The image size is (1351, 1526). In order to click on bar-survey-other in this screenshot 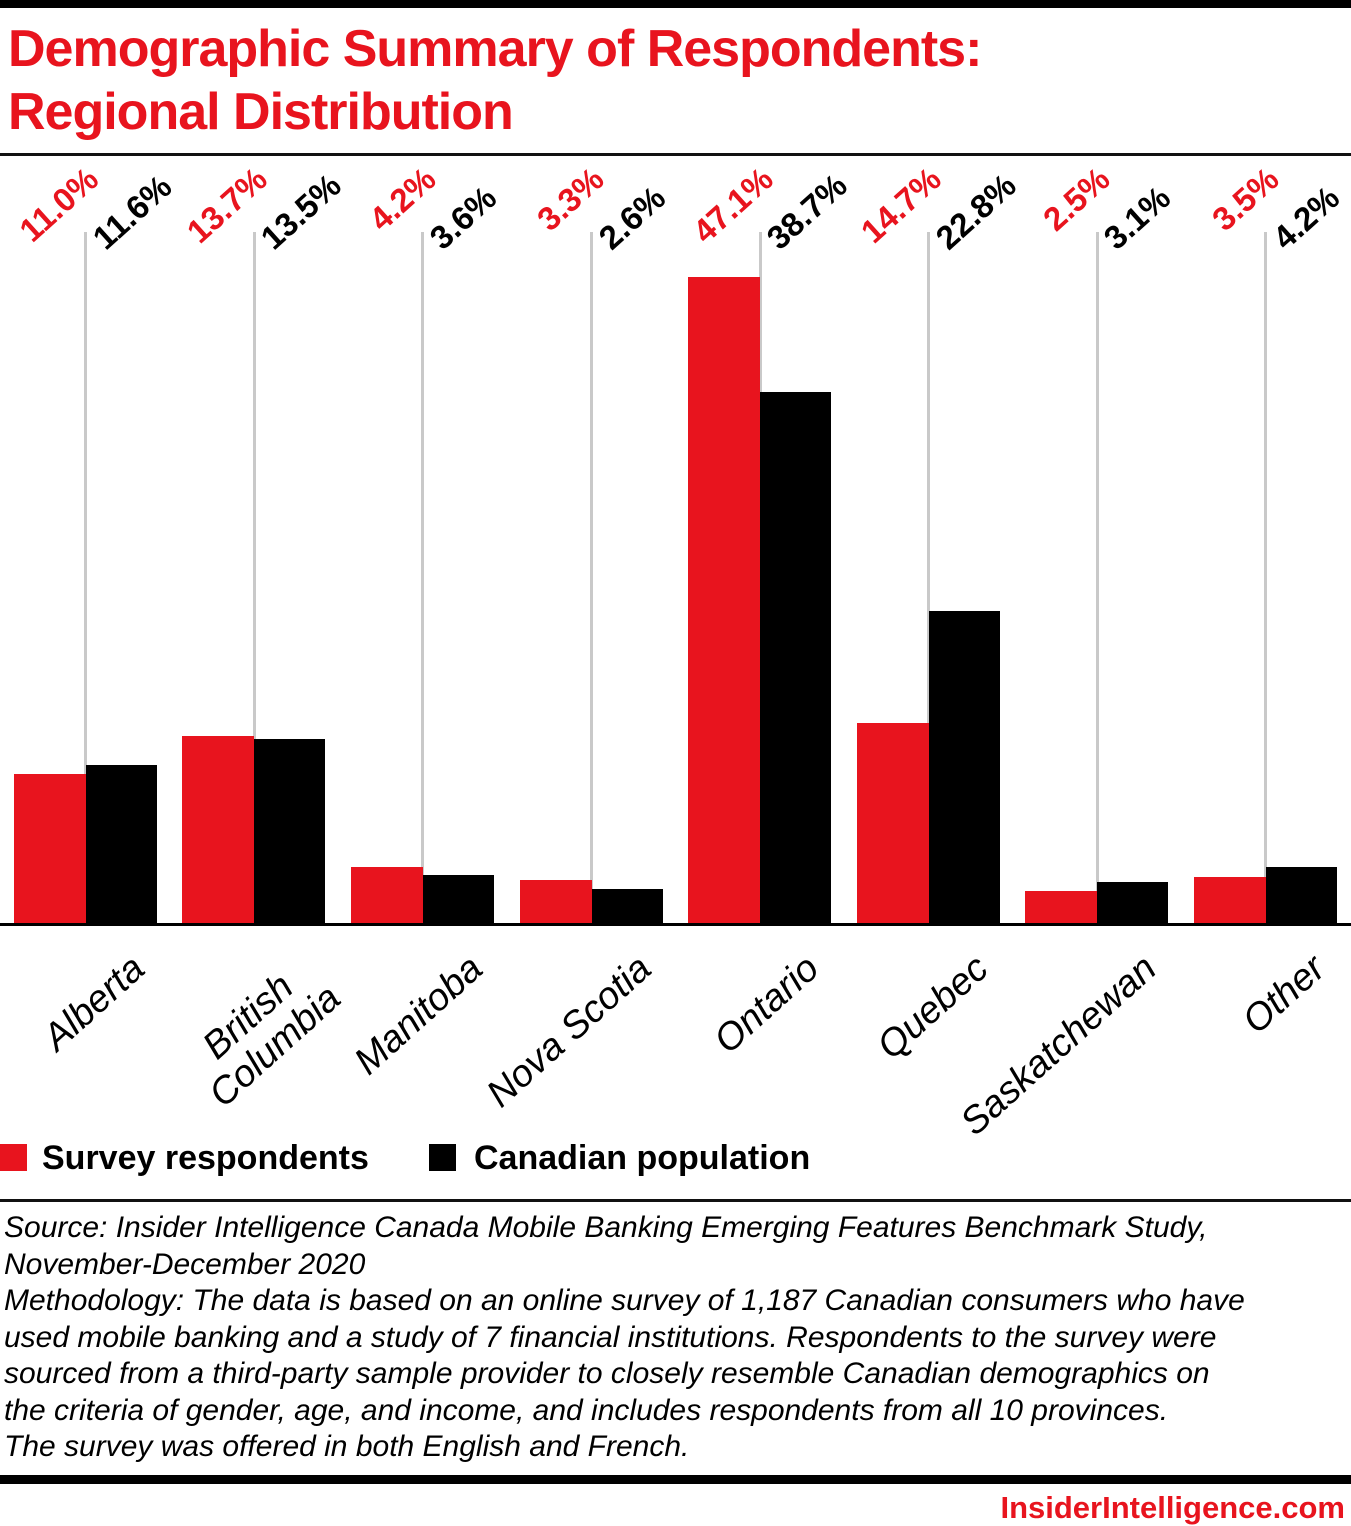, I will do `click(1229, 900)`.